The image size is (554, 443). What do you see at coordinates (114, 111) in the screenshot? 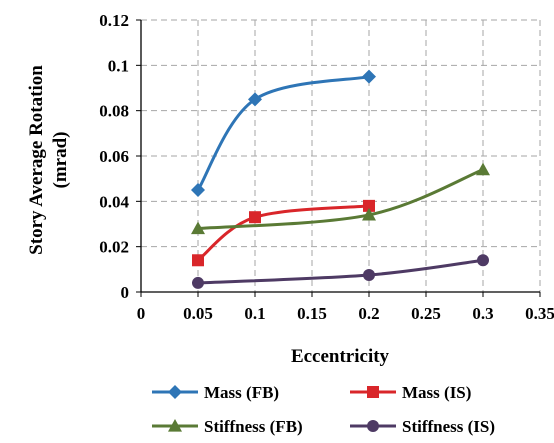
I see `y-tick-label: 0.08` at bounding box center [114, 111].